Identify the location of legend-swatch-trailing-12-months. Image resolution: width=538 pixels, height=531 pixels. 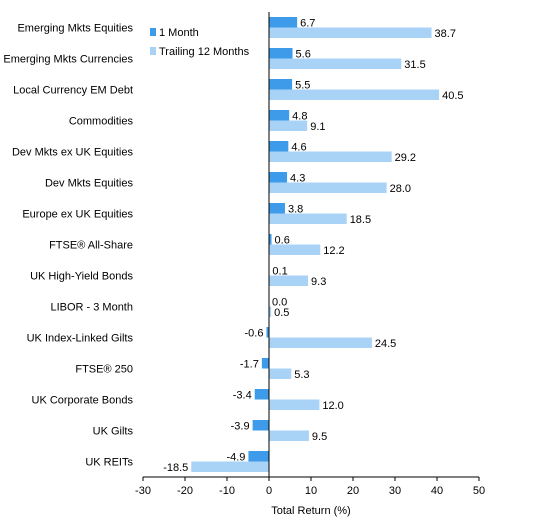
(153, 51).